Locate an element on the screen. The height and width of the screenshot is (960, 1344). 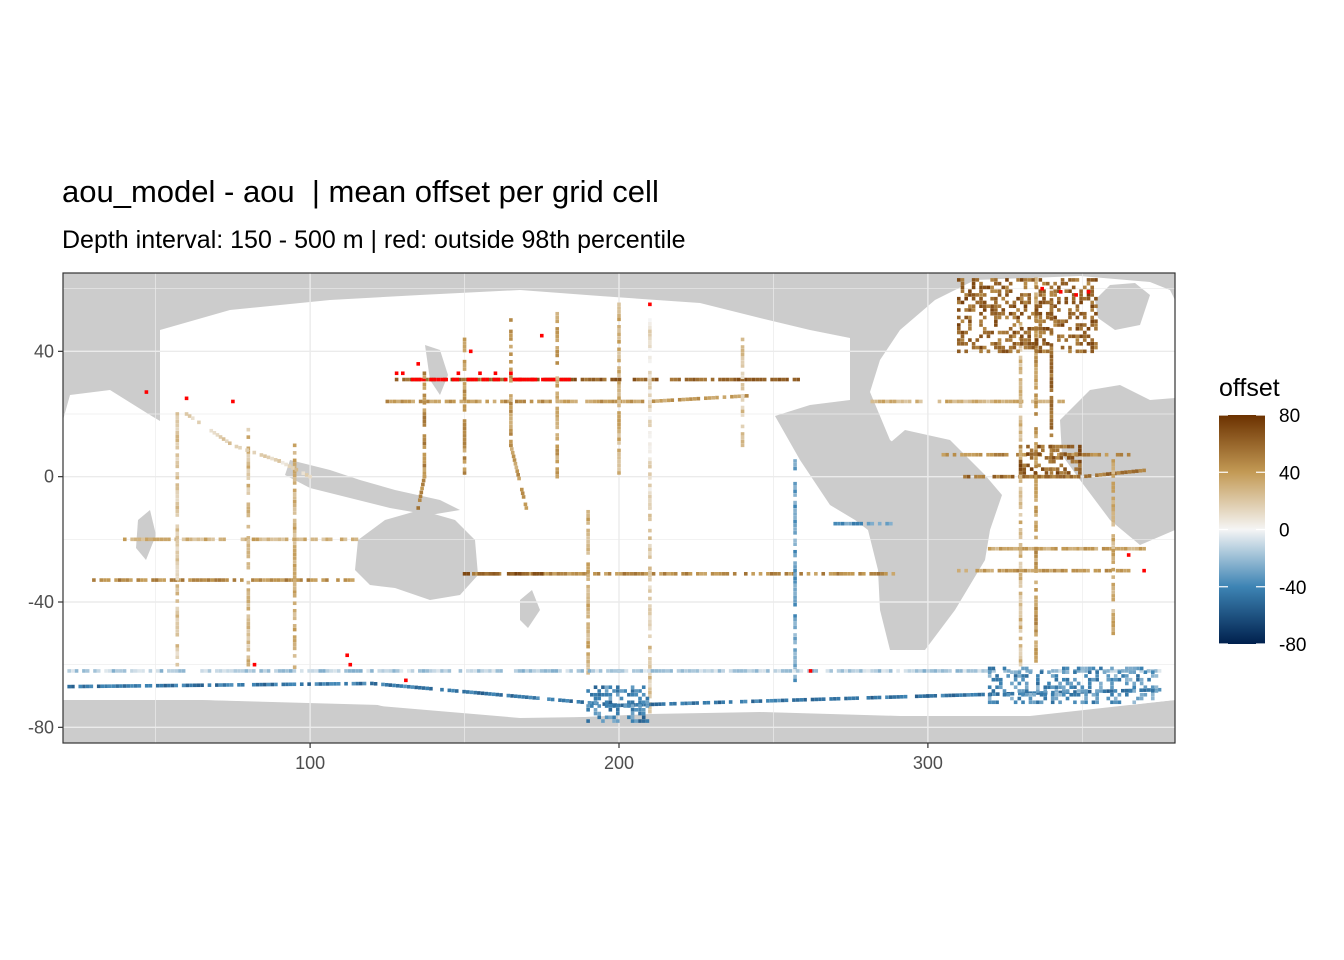
outlier-cell is located at coordinates (186, 398).